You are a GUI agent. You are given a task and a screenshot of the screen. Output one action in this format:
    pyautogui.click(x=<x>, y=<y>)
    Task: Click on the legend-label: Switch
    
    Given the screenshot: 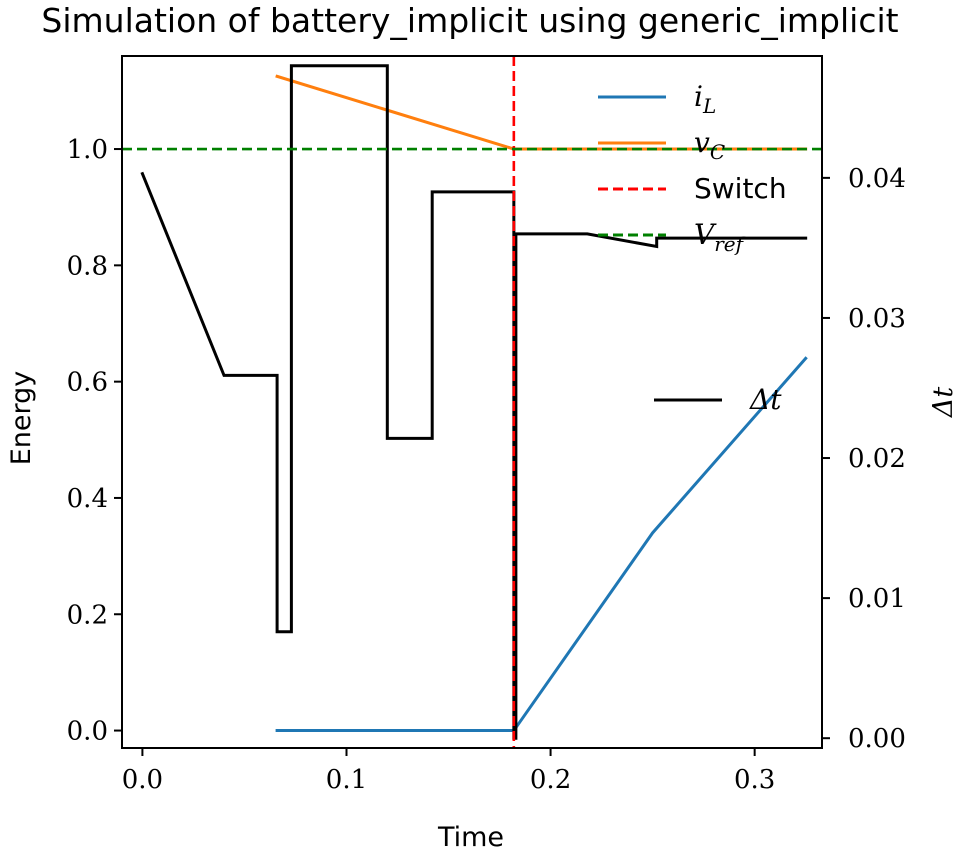 What is the action you would take?
    pyautogui.click(x=740, y=188)
    